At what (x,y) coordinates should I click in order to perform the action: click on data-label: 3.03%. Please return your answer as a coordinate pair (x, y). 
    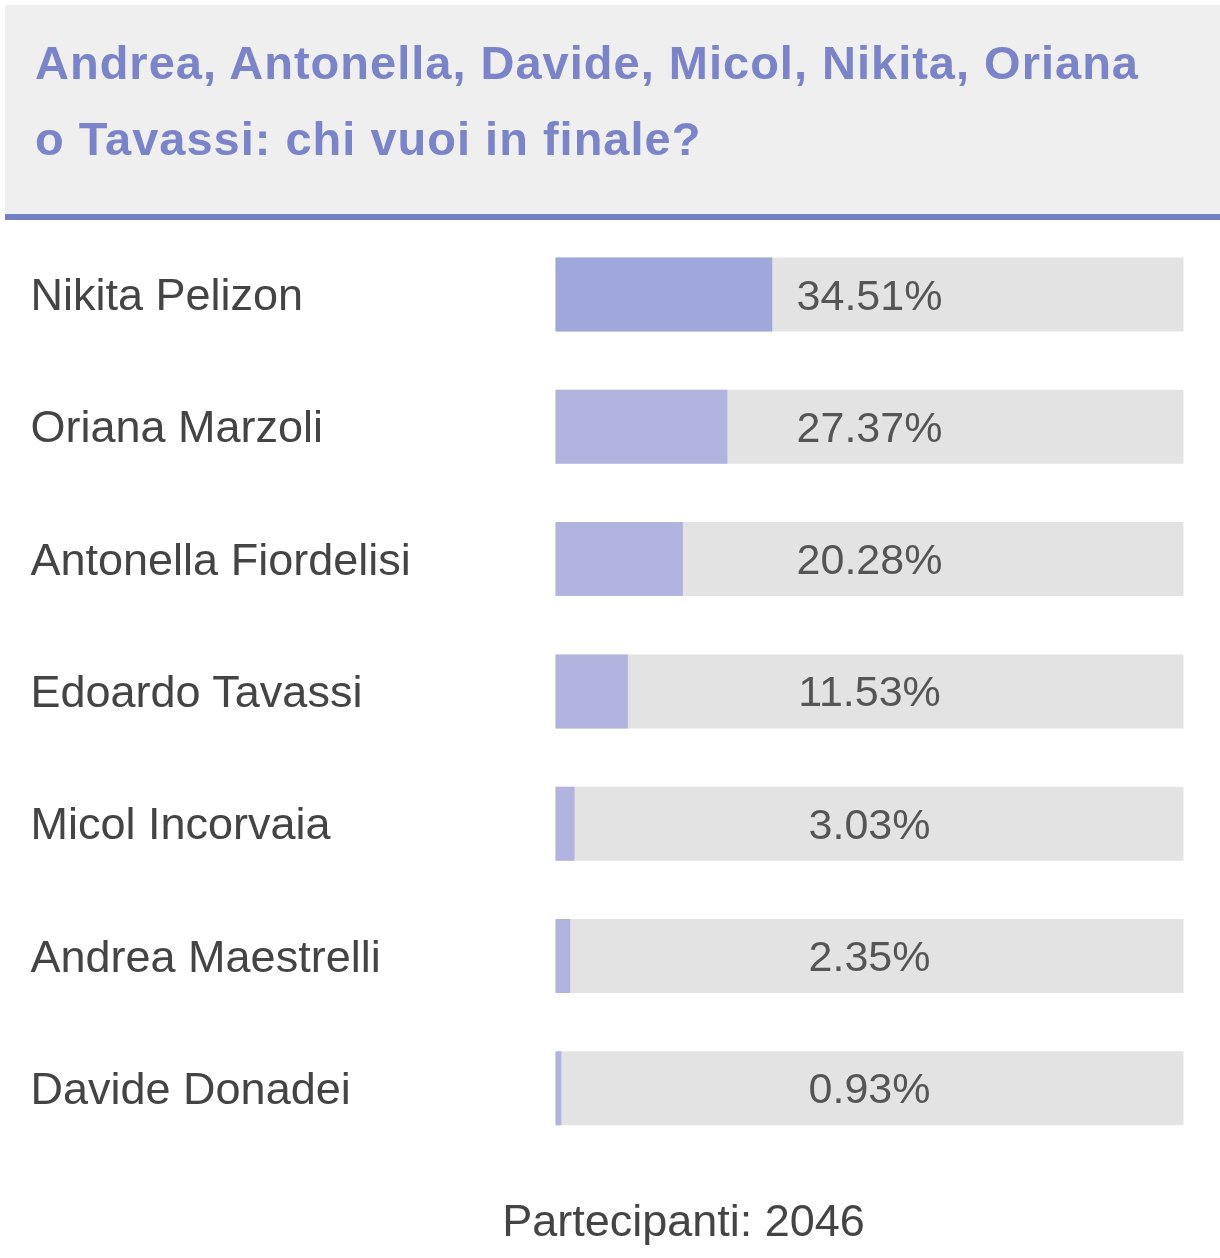
    Looking at the image, I should click on (869, 823).